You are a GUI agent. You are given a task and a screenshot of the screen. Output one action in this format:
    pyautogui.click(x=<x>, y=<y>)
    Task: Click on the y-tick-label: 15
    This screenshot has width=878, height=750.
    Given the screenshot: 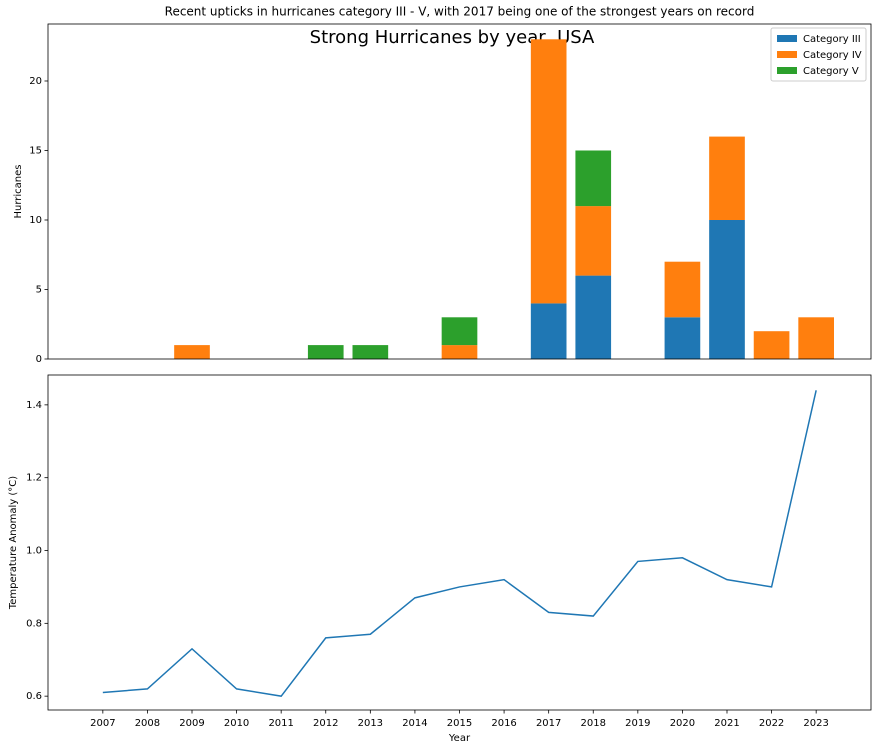 What is the action you would take?
    pyautogui.click(x=35, y=150)
    